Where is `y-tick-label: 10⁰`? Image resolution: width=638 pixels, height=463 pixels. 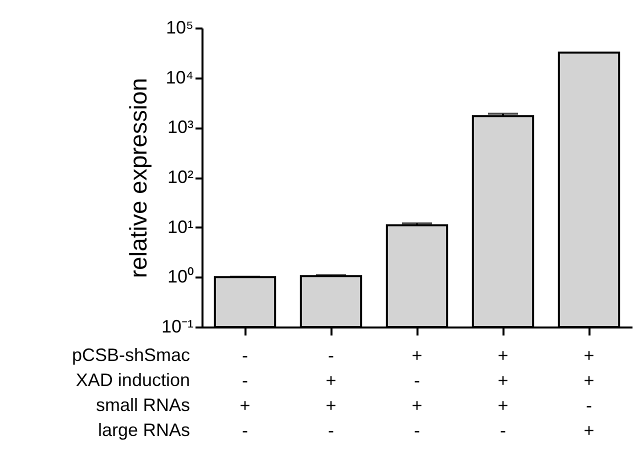 y-tick-label: 10⁰ is located at coordinates (180, 276).